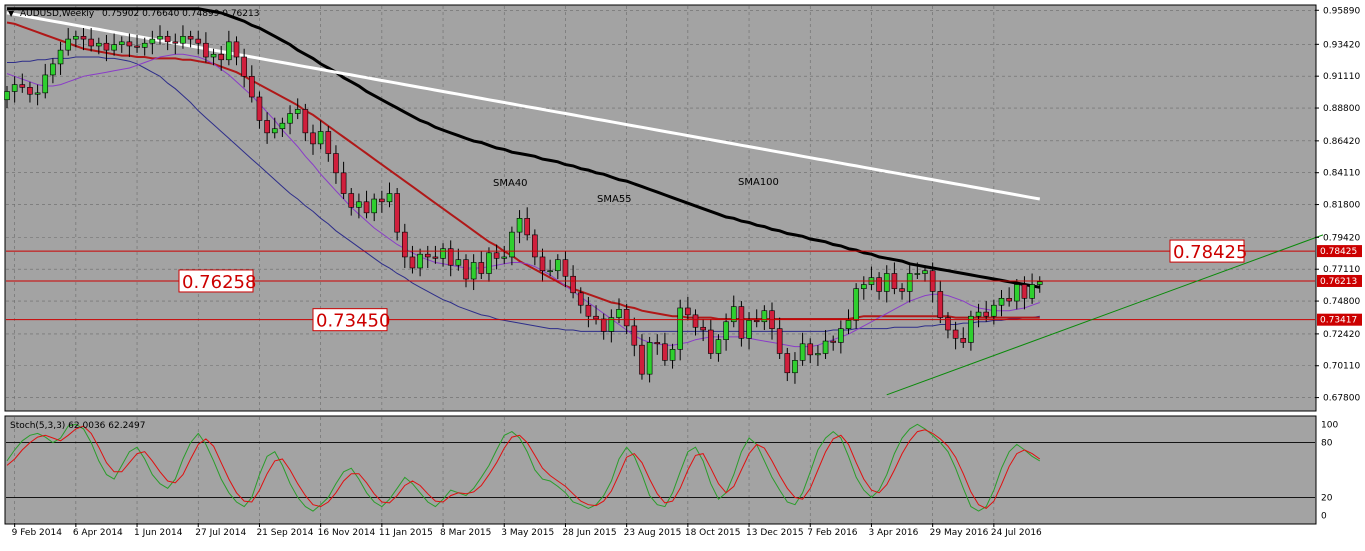  Describe the element at coordinates (1324, 517) in the screenshot. I see `stoch-y-tick-label: 0` at that location.